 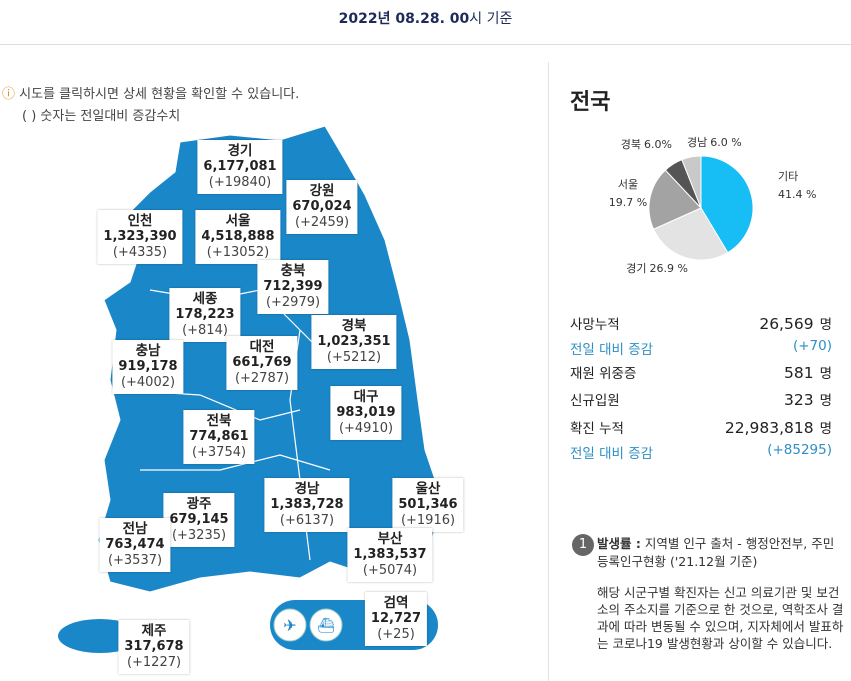 I want to click on region-label: 경기 6,177,081 (+19840), so click(x=240, y=167).